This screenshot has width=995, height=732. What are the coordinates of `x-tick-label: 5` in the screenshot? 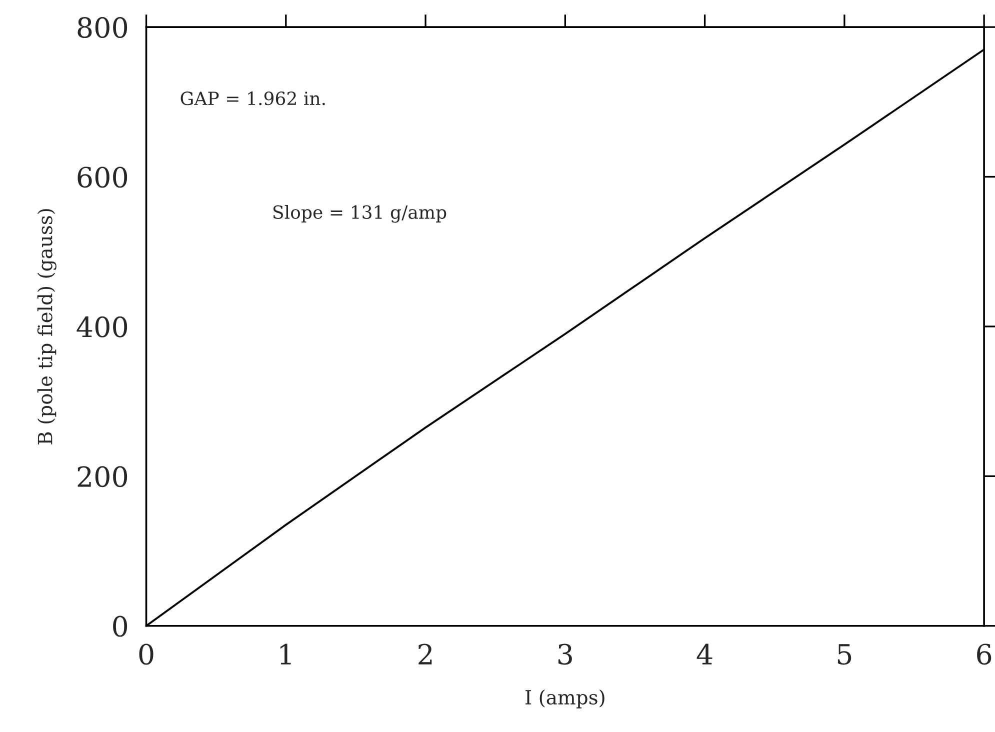 It's located at (845, 654).